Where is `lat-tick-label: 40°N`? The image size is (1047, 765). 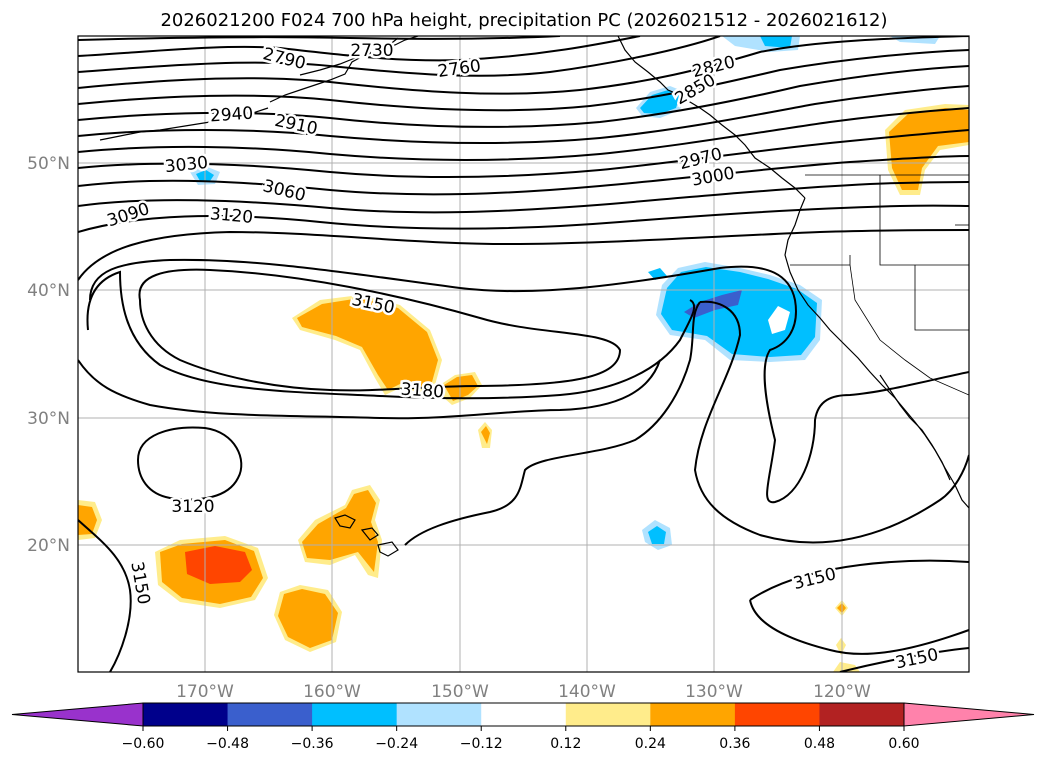 lat-tick-label: 40°N is located at coordinates (48, 291).